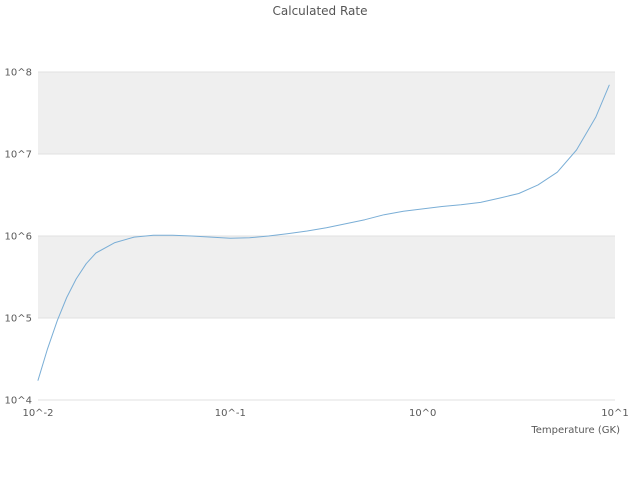  Describe the element at coordinates (230, 413) in the screenshot. I see `x-tick-label: 10^-1` at that location.